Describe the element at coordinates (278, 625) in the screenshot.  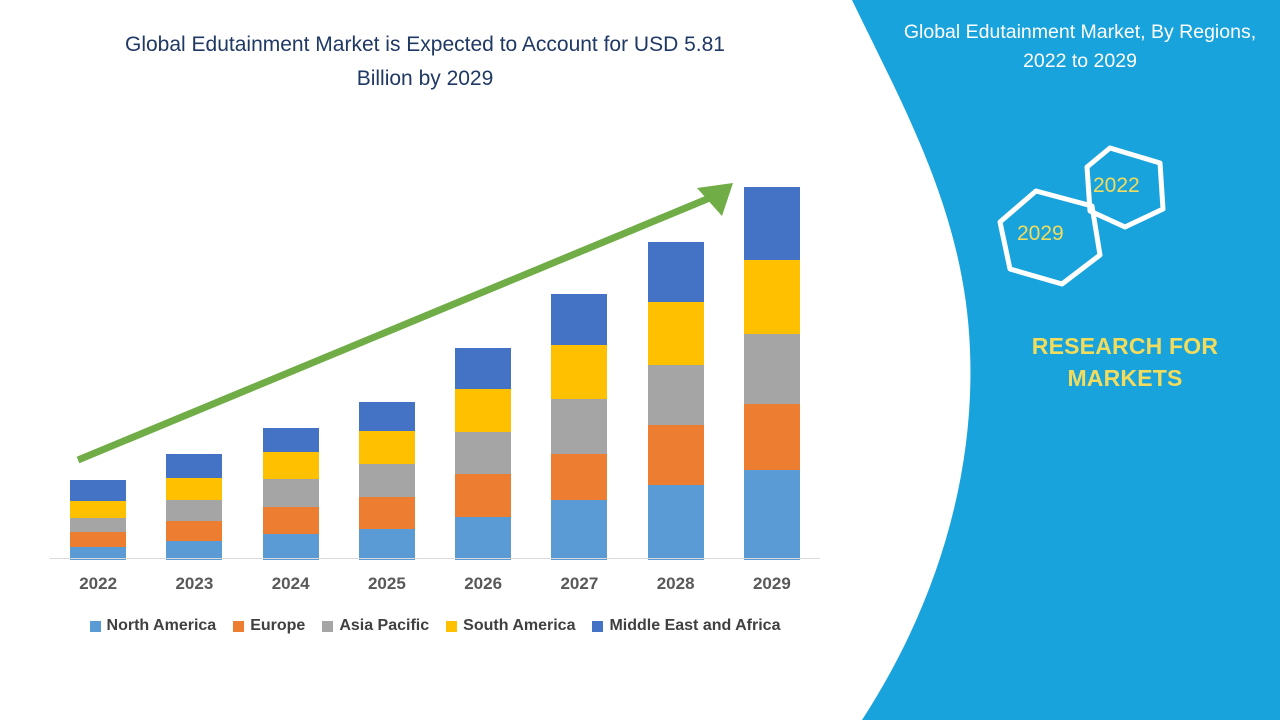
I see `legend-label: Europe` at that location.